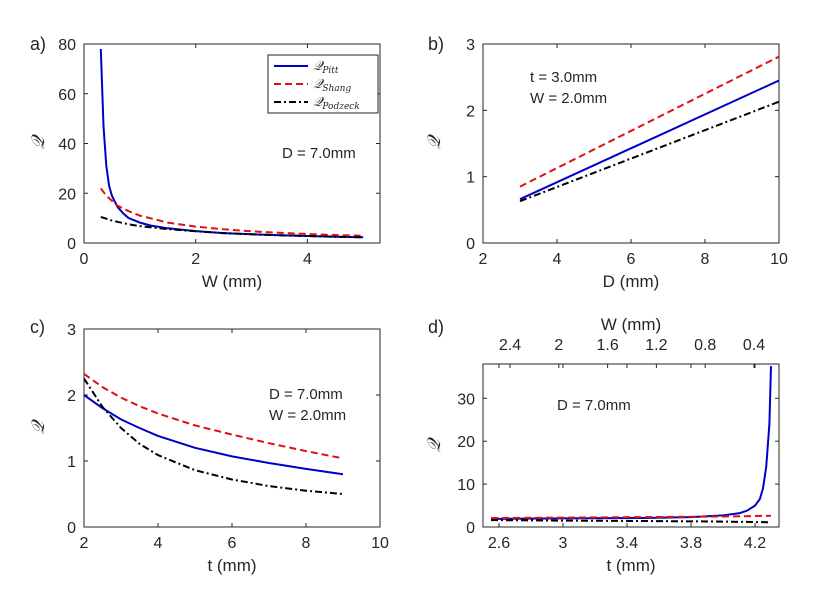 This screenshot has width=817, height=592. I want to click on y-tick-label: 40, so click(67, 145).